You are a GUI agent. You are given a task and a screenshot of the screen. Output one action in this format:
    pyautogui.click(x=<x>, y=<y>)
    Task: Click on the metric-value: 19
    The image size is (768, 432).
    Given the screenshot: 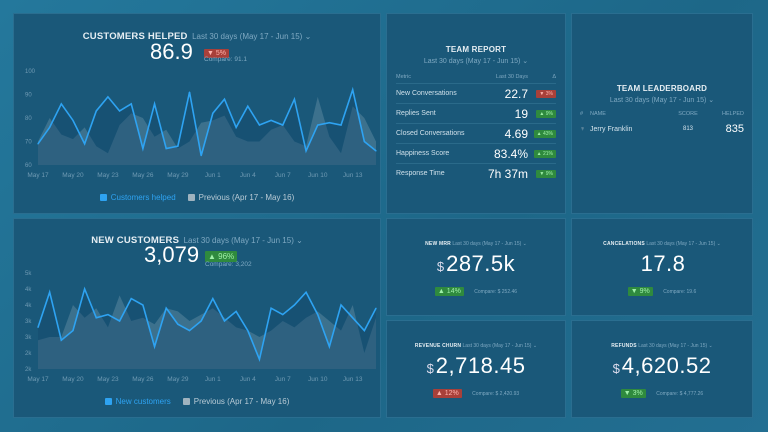 What is the action you would take?
    pyautogui.click(x=521, y=113)
    